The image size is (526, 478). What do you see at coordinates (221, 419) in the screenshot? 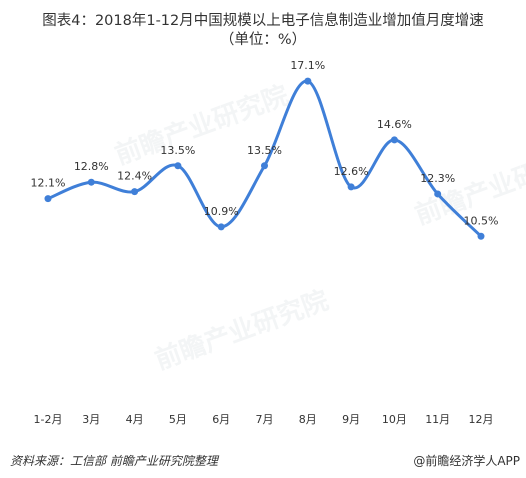
I see `x-tick-label: 6月` at bounding box center [221, 419].